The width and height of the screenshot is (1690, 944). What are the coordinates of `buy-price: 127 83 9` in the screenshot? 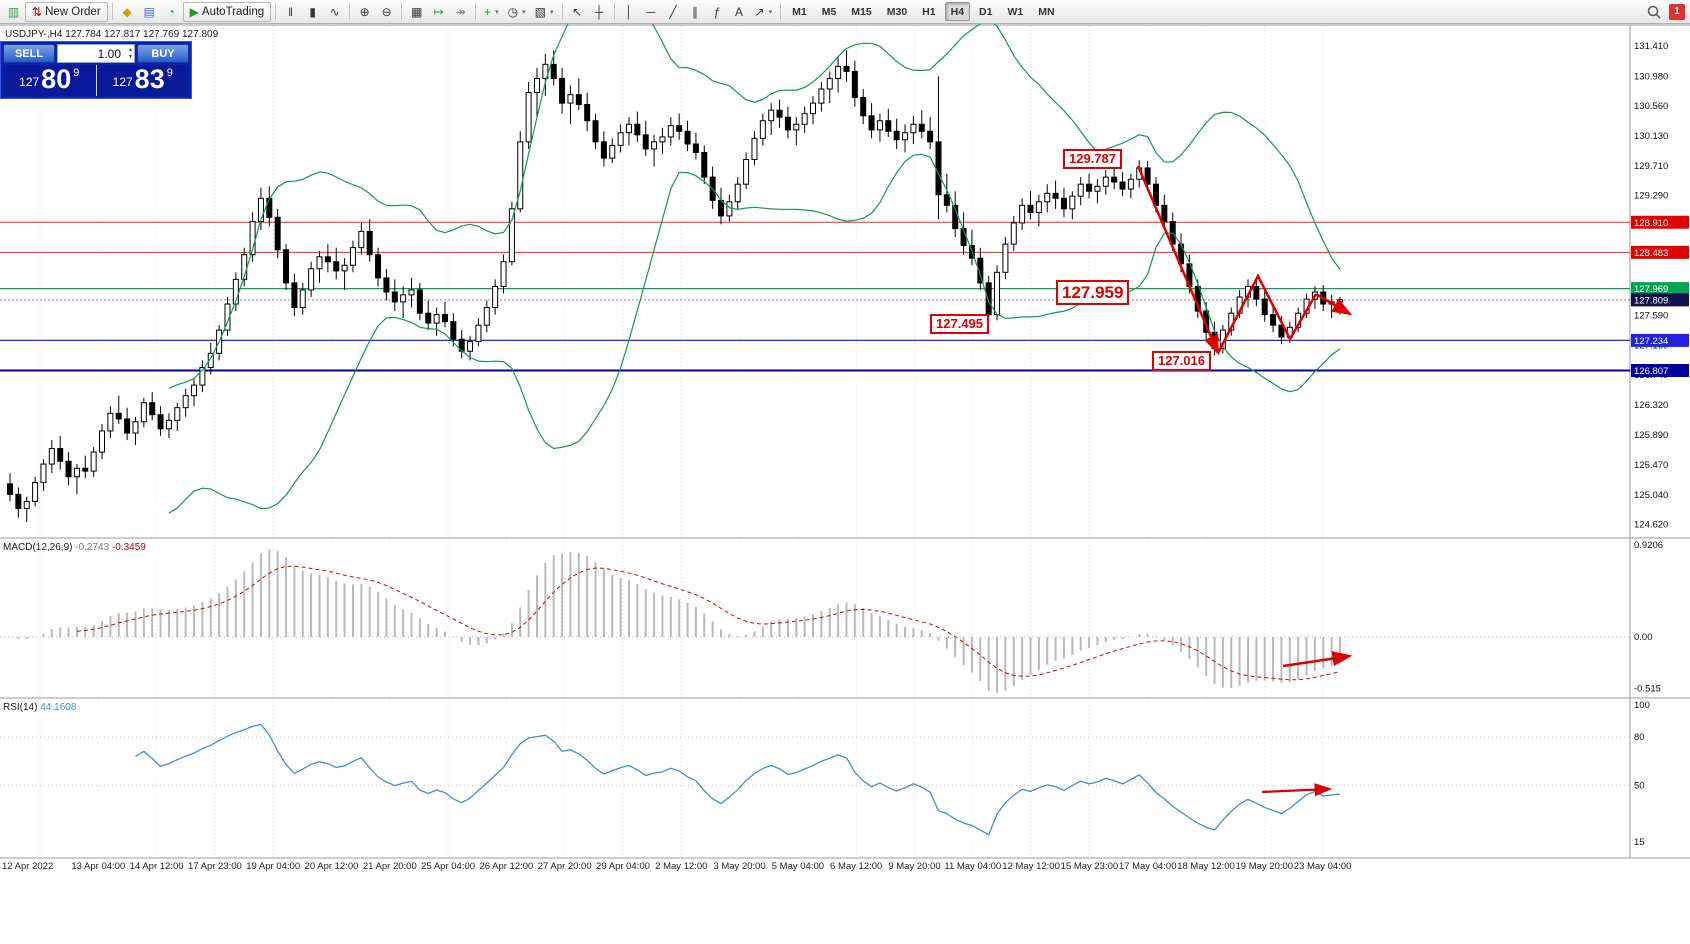 It's located at (143, 80).